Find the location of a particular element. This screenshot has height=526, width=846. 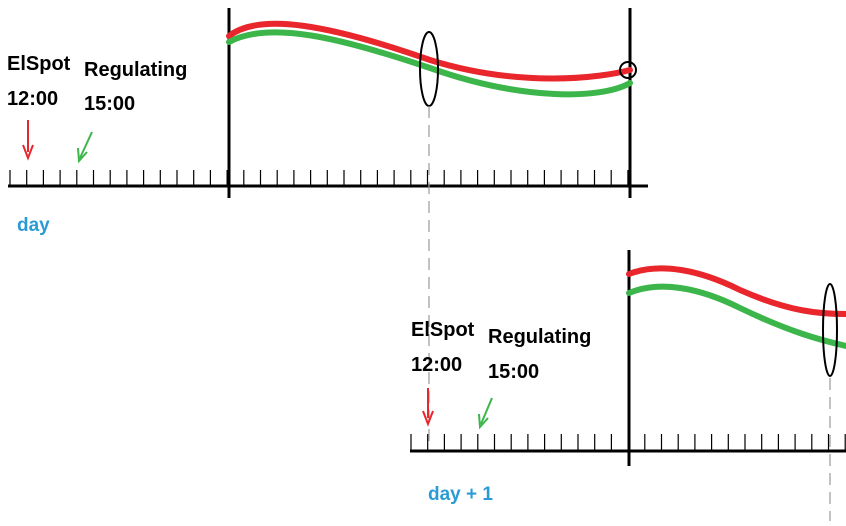

day-plus-one-elspot-name: ElSpot is located at coordinates (443, 330).